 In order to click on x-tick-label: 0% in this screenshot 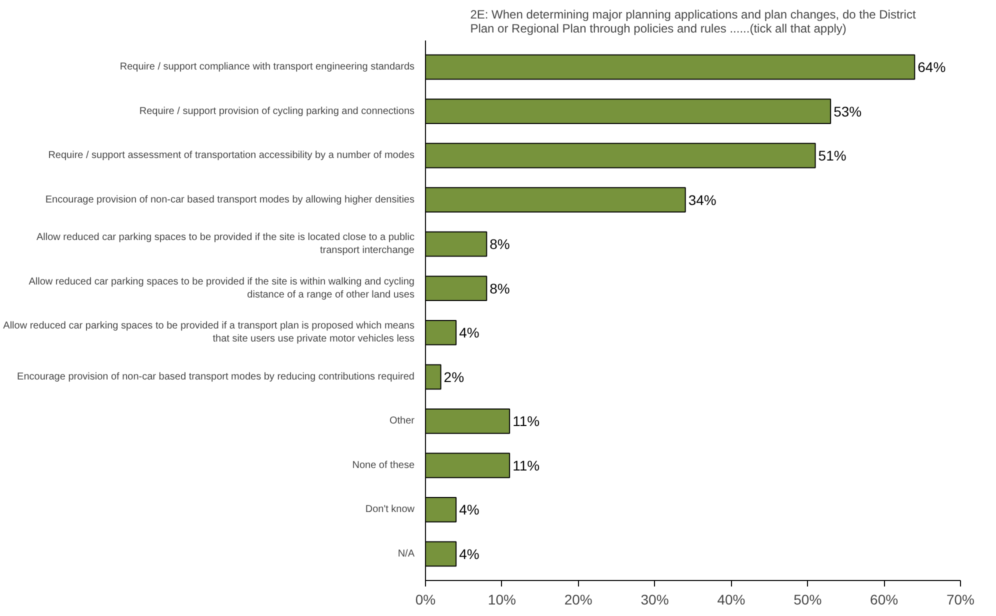, I will do `click(425, 600)`.